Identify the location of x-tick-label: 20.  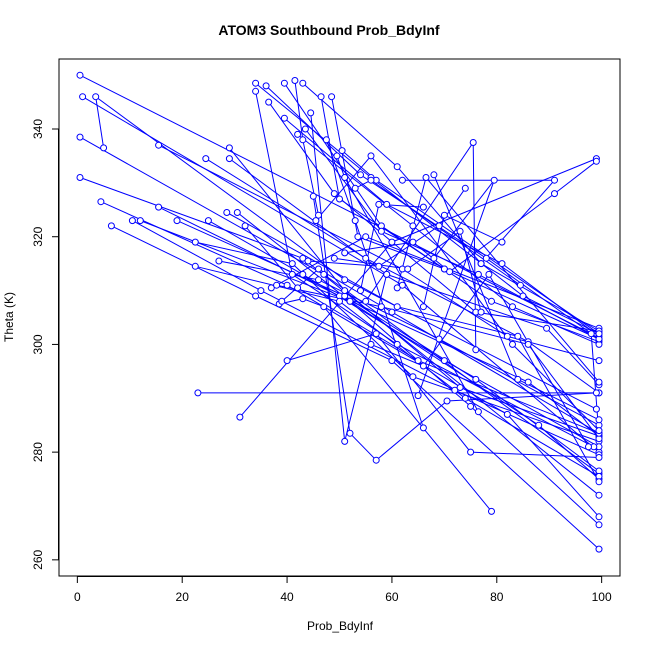
(183, 597).